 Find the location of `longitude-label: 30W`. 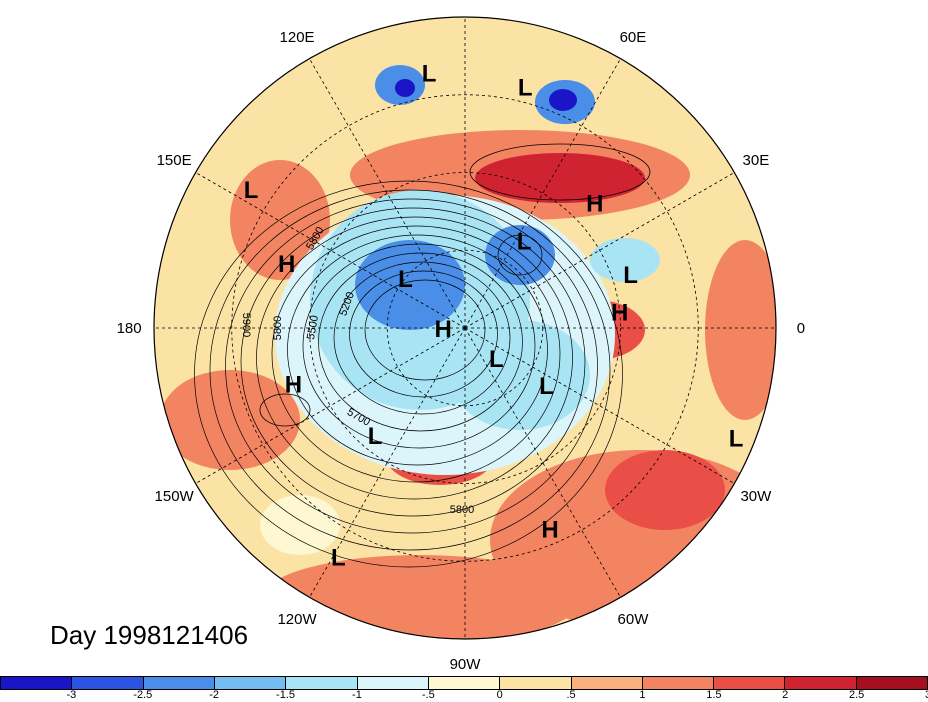

longitude-label: 30W is located at coordinates (756, 496).